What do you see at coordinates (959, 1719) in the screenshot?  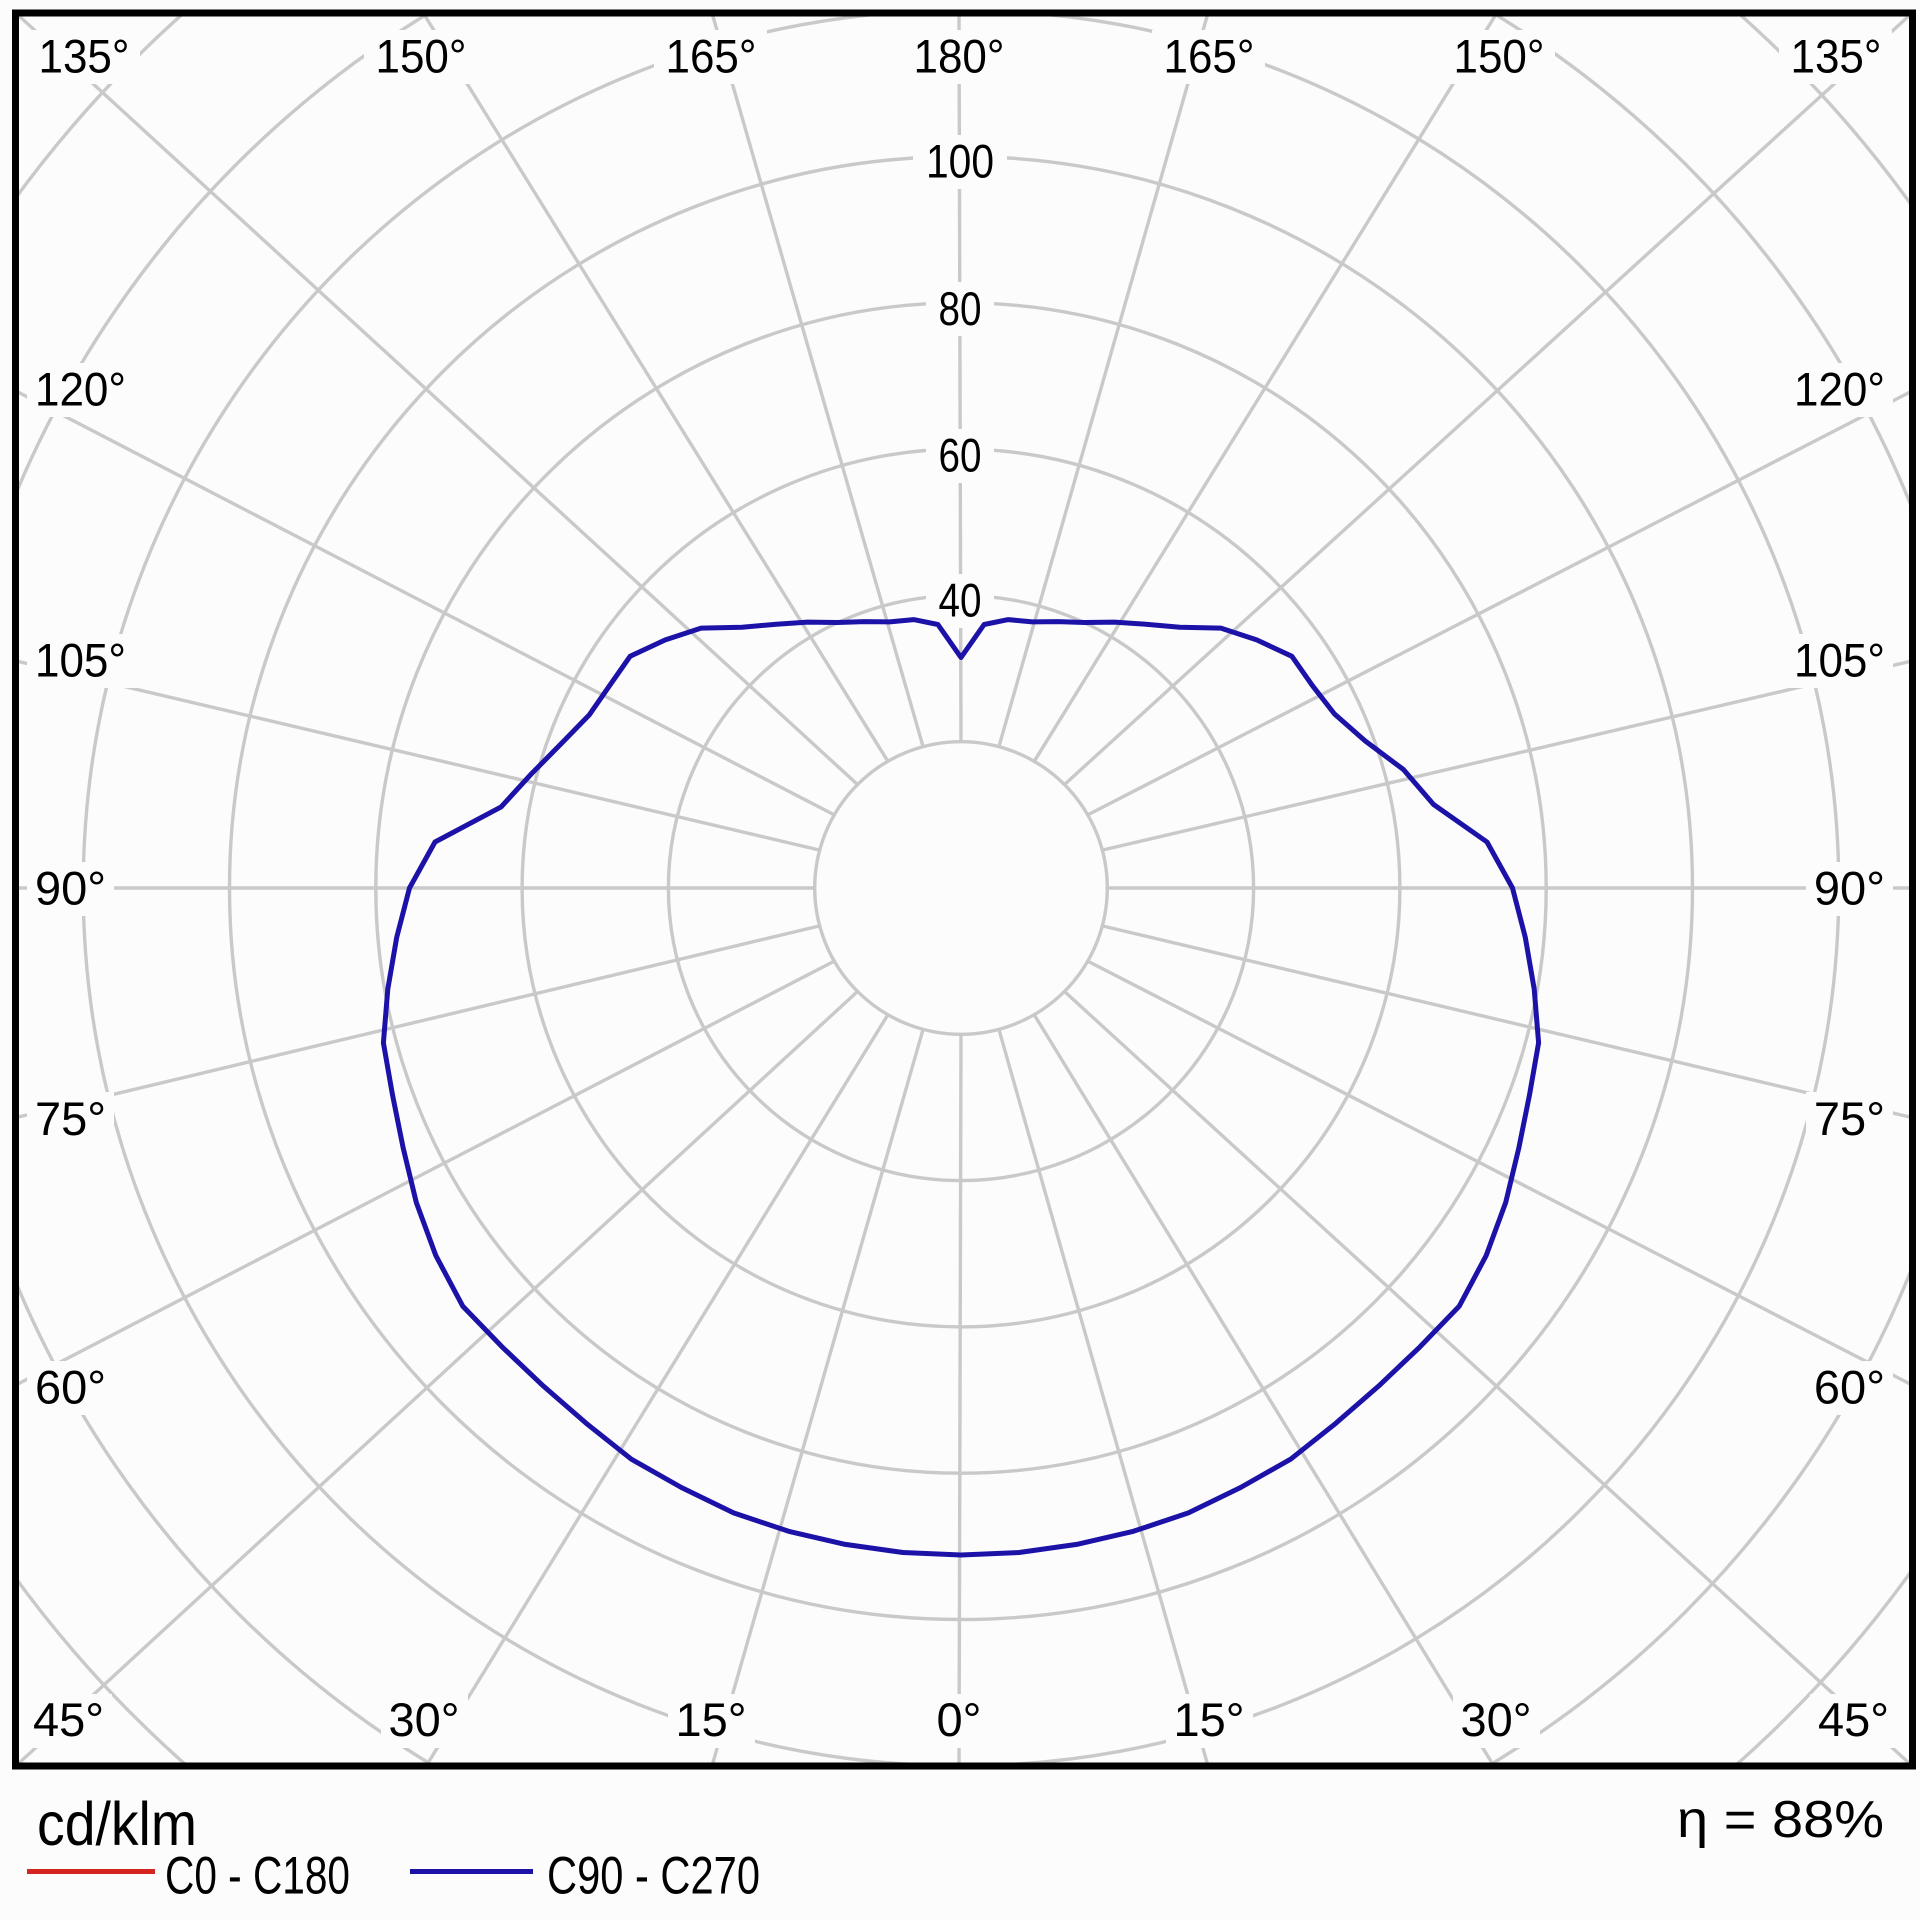 I see `svg-text: 0°` at bounding box center [959, 1719].